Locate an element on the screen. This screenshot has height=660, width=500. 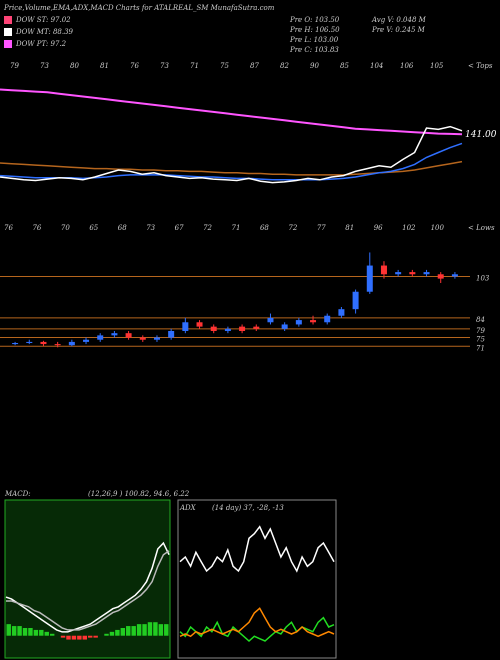
tops-label: < Tops is located at coordinates (480, 66).